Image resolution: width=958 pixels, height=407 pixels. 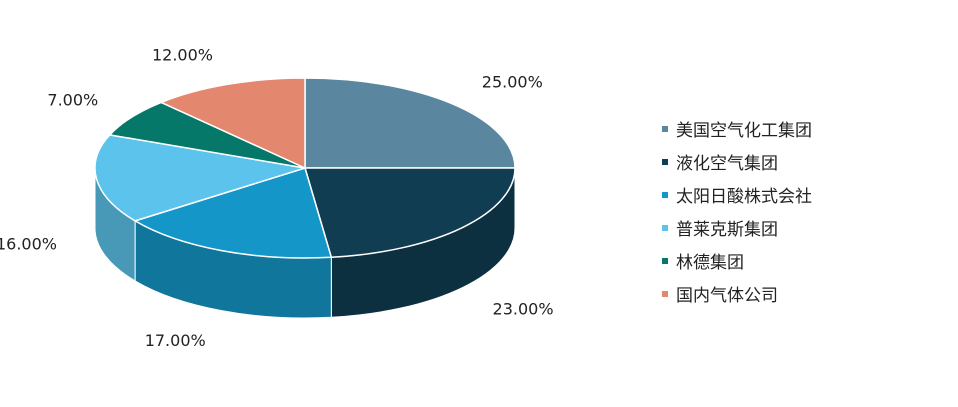 What do you see at coordinates (727, 230) in the screenshot?
I see `legend-label: 普莱克斯集团` at bounding box center [727, 230].